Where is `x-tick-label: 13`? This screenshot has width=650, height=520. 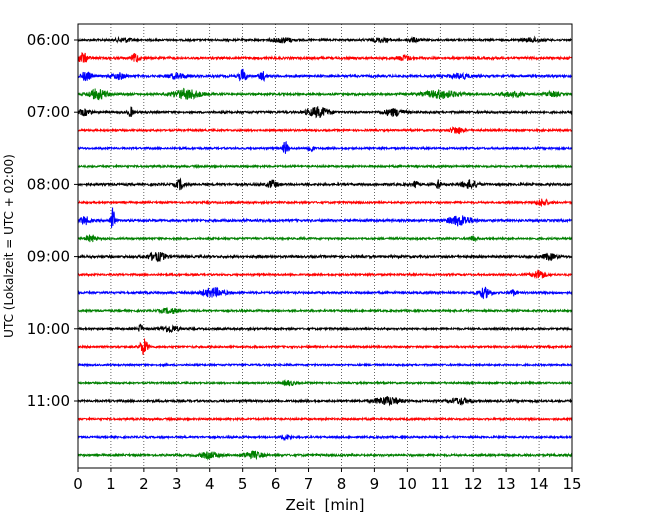 x-tick-label: 13 is located at coordinates (506, 484).